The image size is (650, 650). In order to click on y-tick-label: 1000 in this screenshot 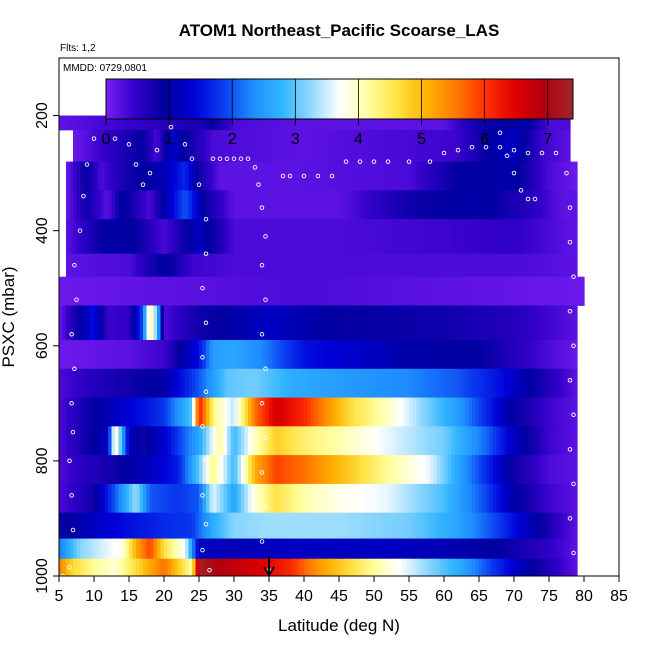, I will do `click(42, 576)`.